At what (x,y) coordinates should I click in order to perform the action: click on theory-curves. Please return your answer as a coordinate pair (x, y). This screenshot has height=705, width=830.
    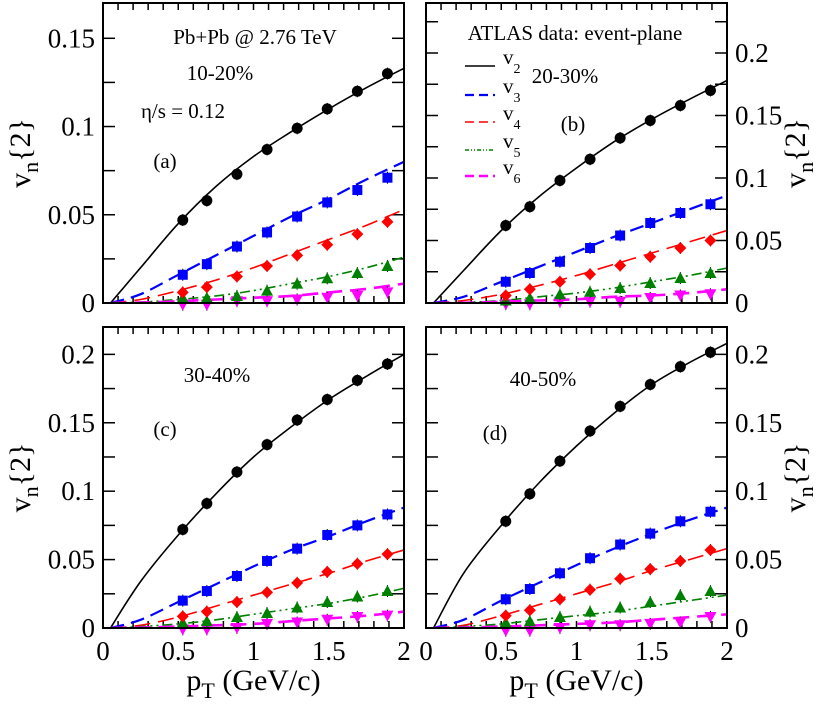
    Looking at the image, I should click on (579, 485).